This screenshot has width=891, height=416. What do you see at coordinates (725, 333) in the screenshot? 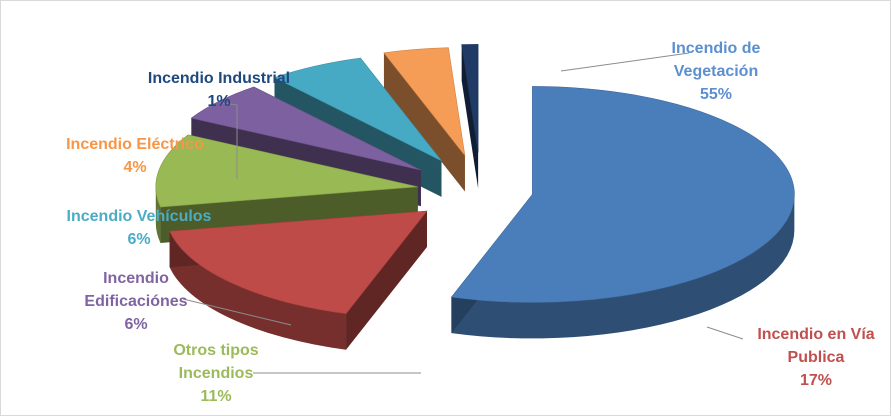
I see `leader-via` at bounding box center [725, 333].